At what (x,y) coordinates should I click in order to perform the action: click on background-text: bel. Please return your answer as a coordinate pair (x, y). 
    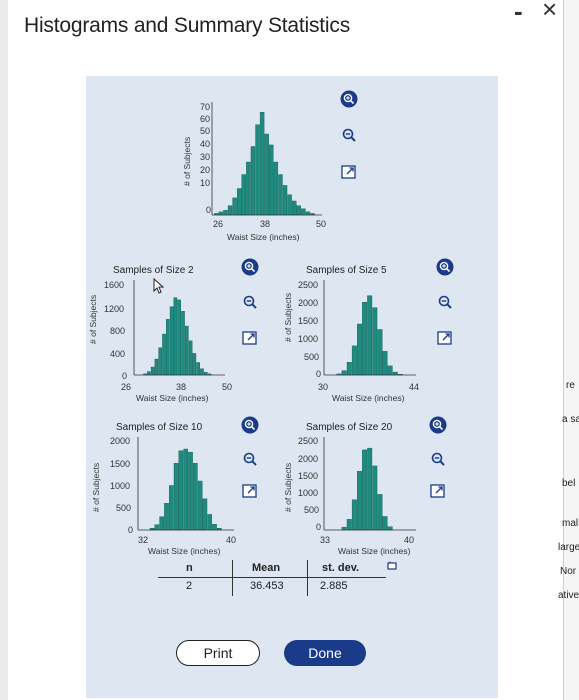
    Looking at the image, I should click on (569, 483).